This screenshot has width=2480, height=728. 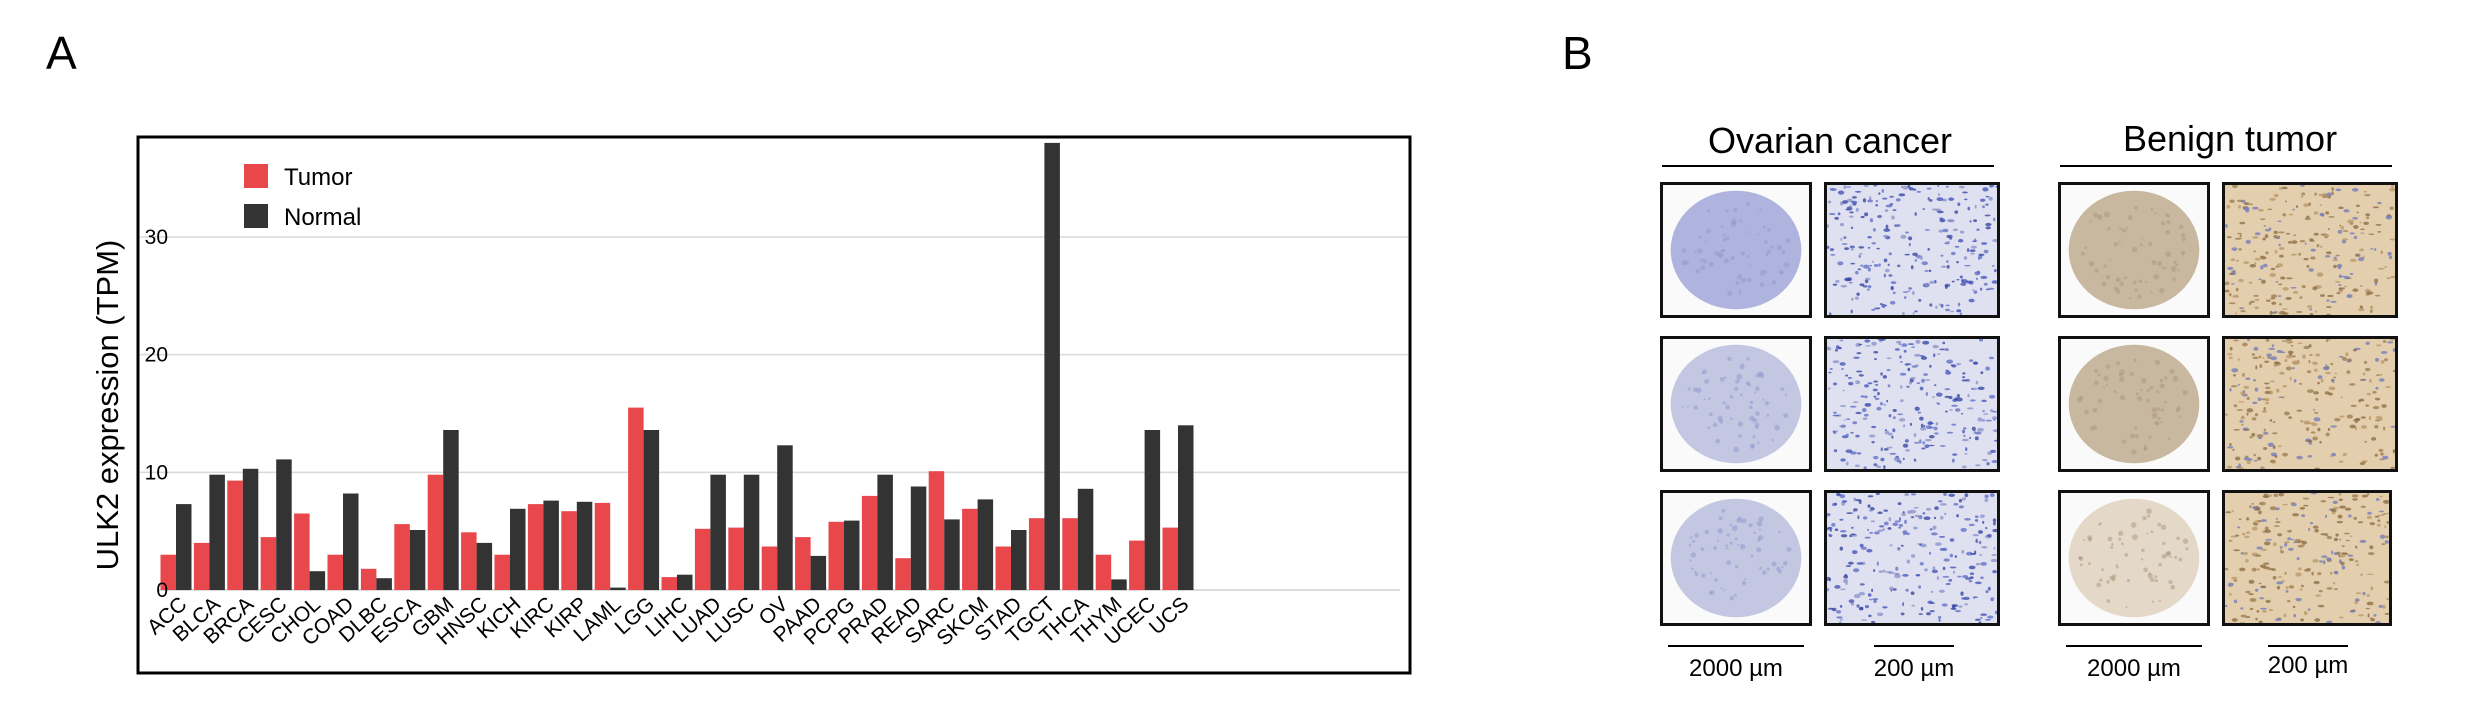 What do you see at coordinates (1577, 53) in the screenshot?
I see `panel-b-letter: B` at bounding box center [1577, 53].